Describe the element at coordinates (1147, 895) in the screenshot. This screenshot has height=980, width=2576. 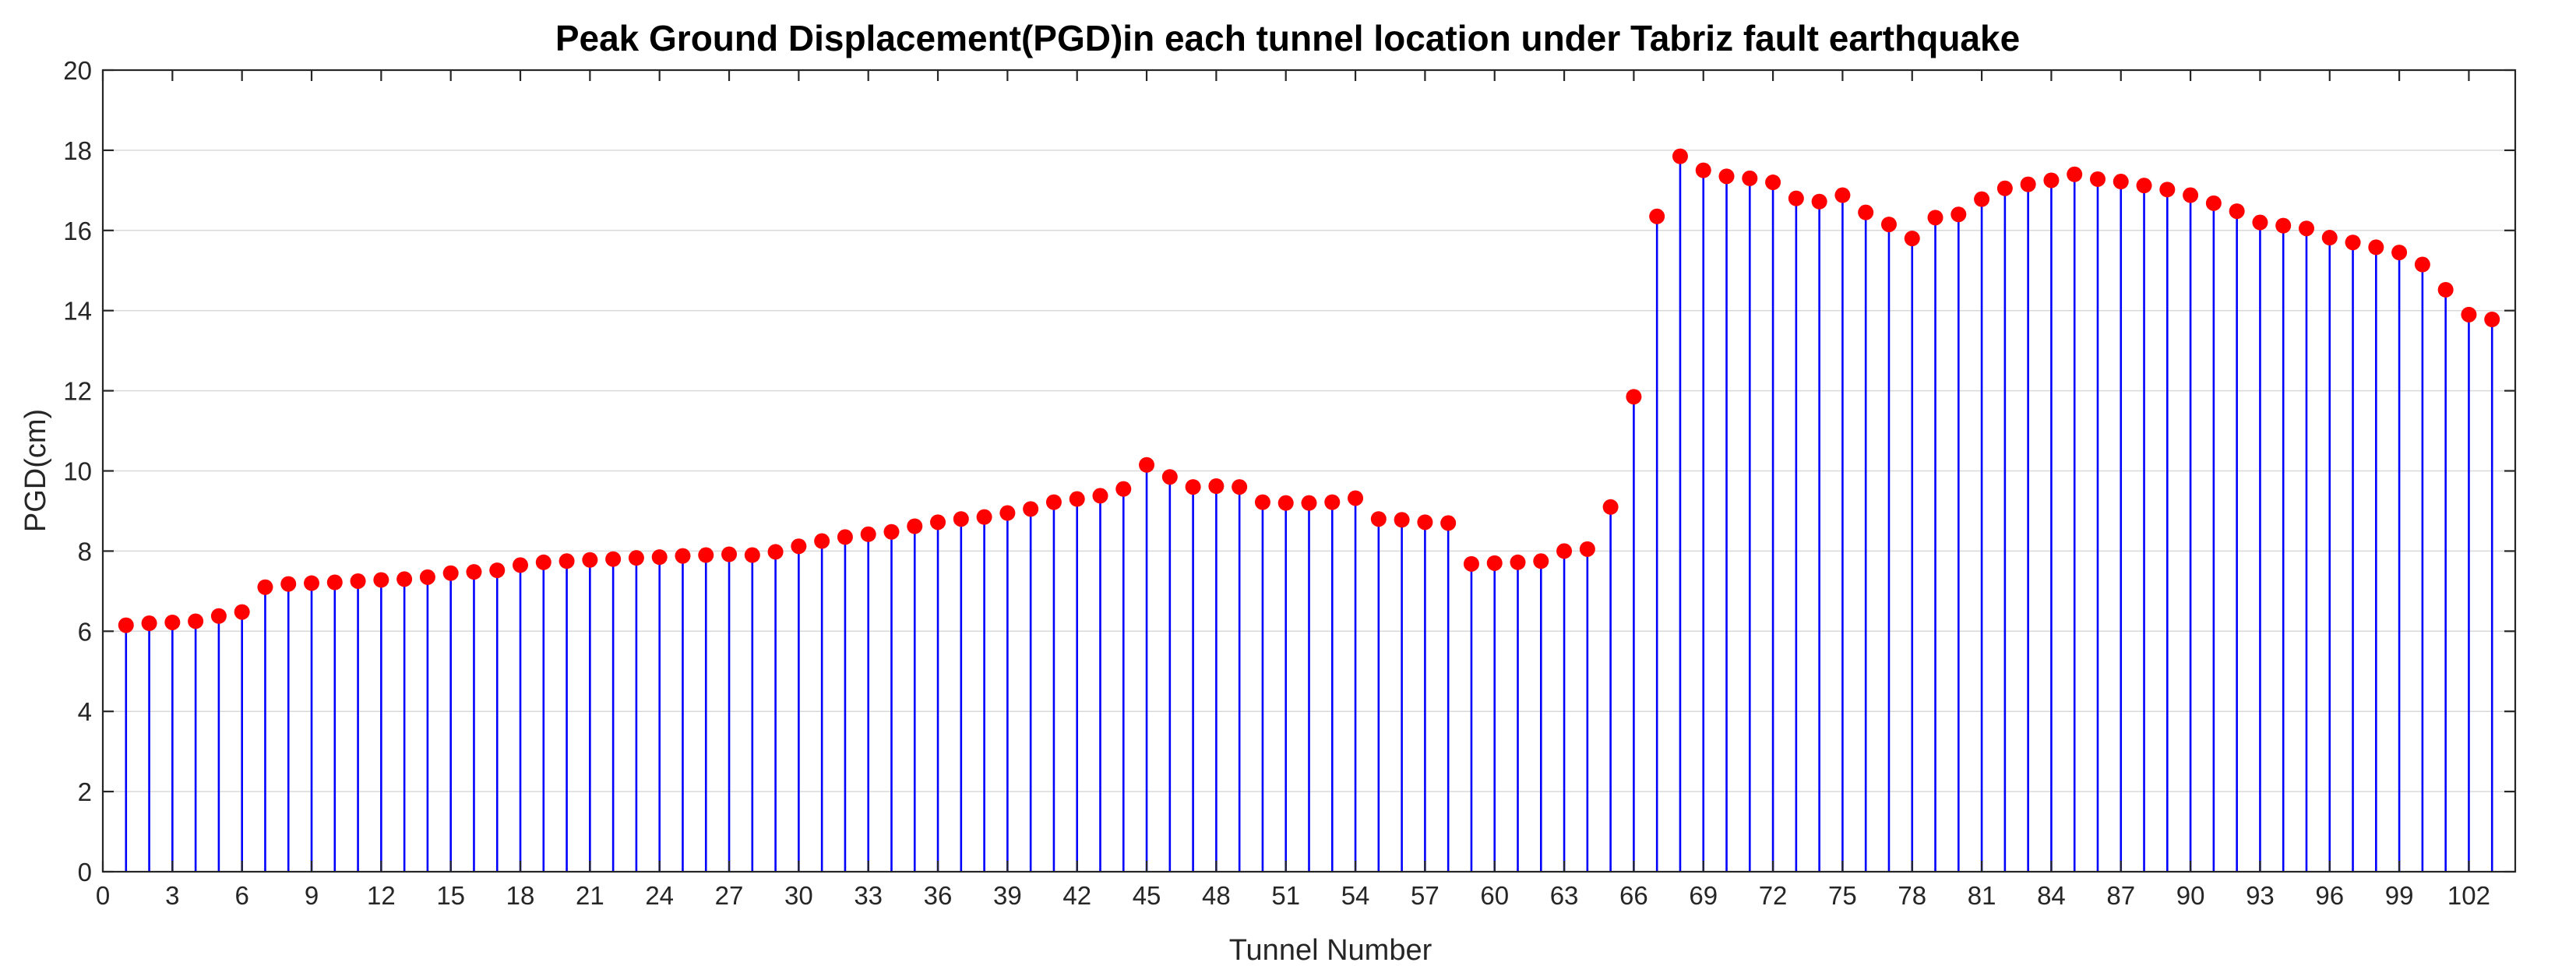
I see `x-tick-label: 45` at that location.